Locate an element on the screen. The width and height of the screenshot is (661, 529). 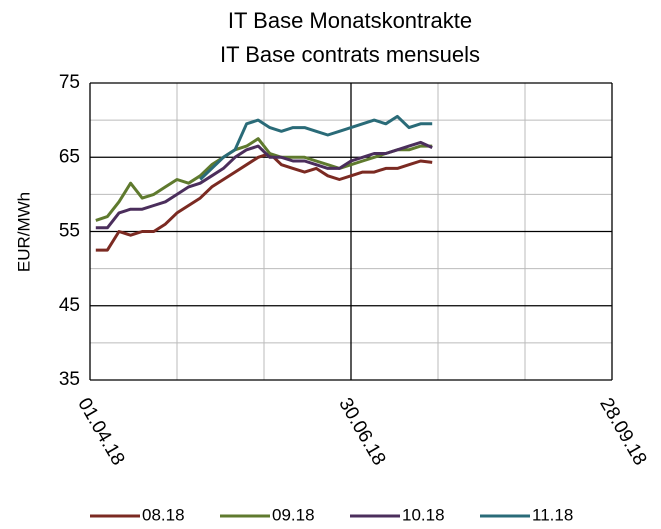
chart-title: IT Base Monatskontrakte is located at coordinates (350, 20).